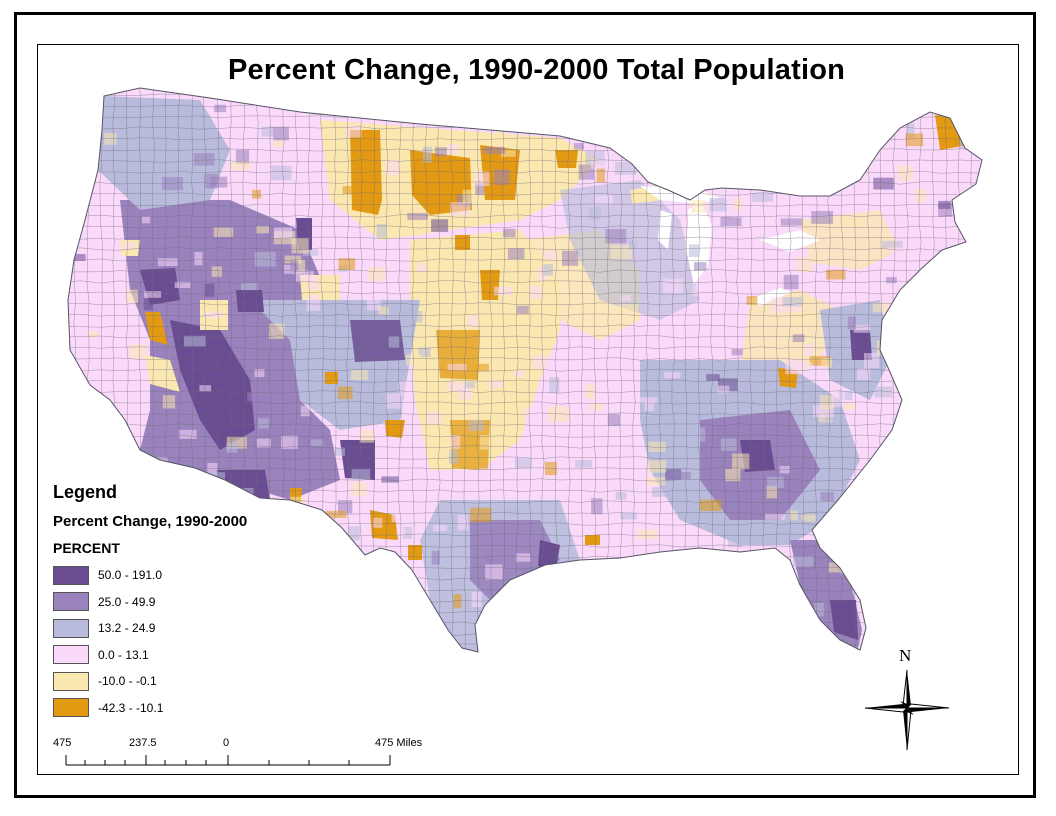  Describe the element at coordinates (183, 628) in the screenshot. I see `legend-class-item: 13.2 - 24.9` at that location.